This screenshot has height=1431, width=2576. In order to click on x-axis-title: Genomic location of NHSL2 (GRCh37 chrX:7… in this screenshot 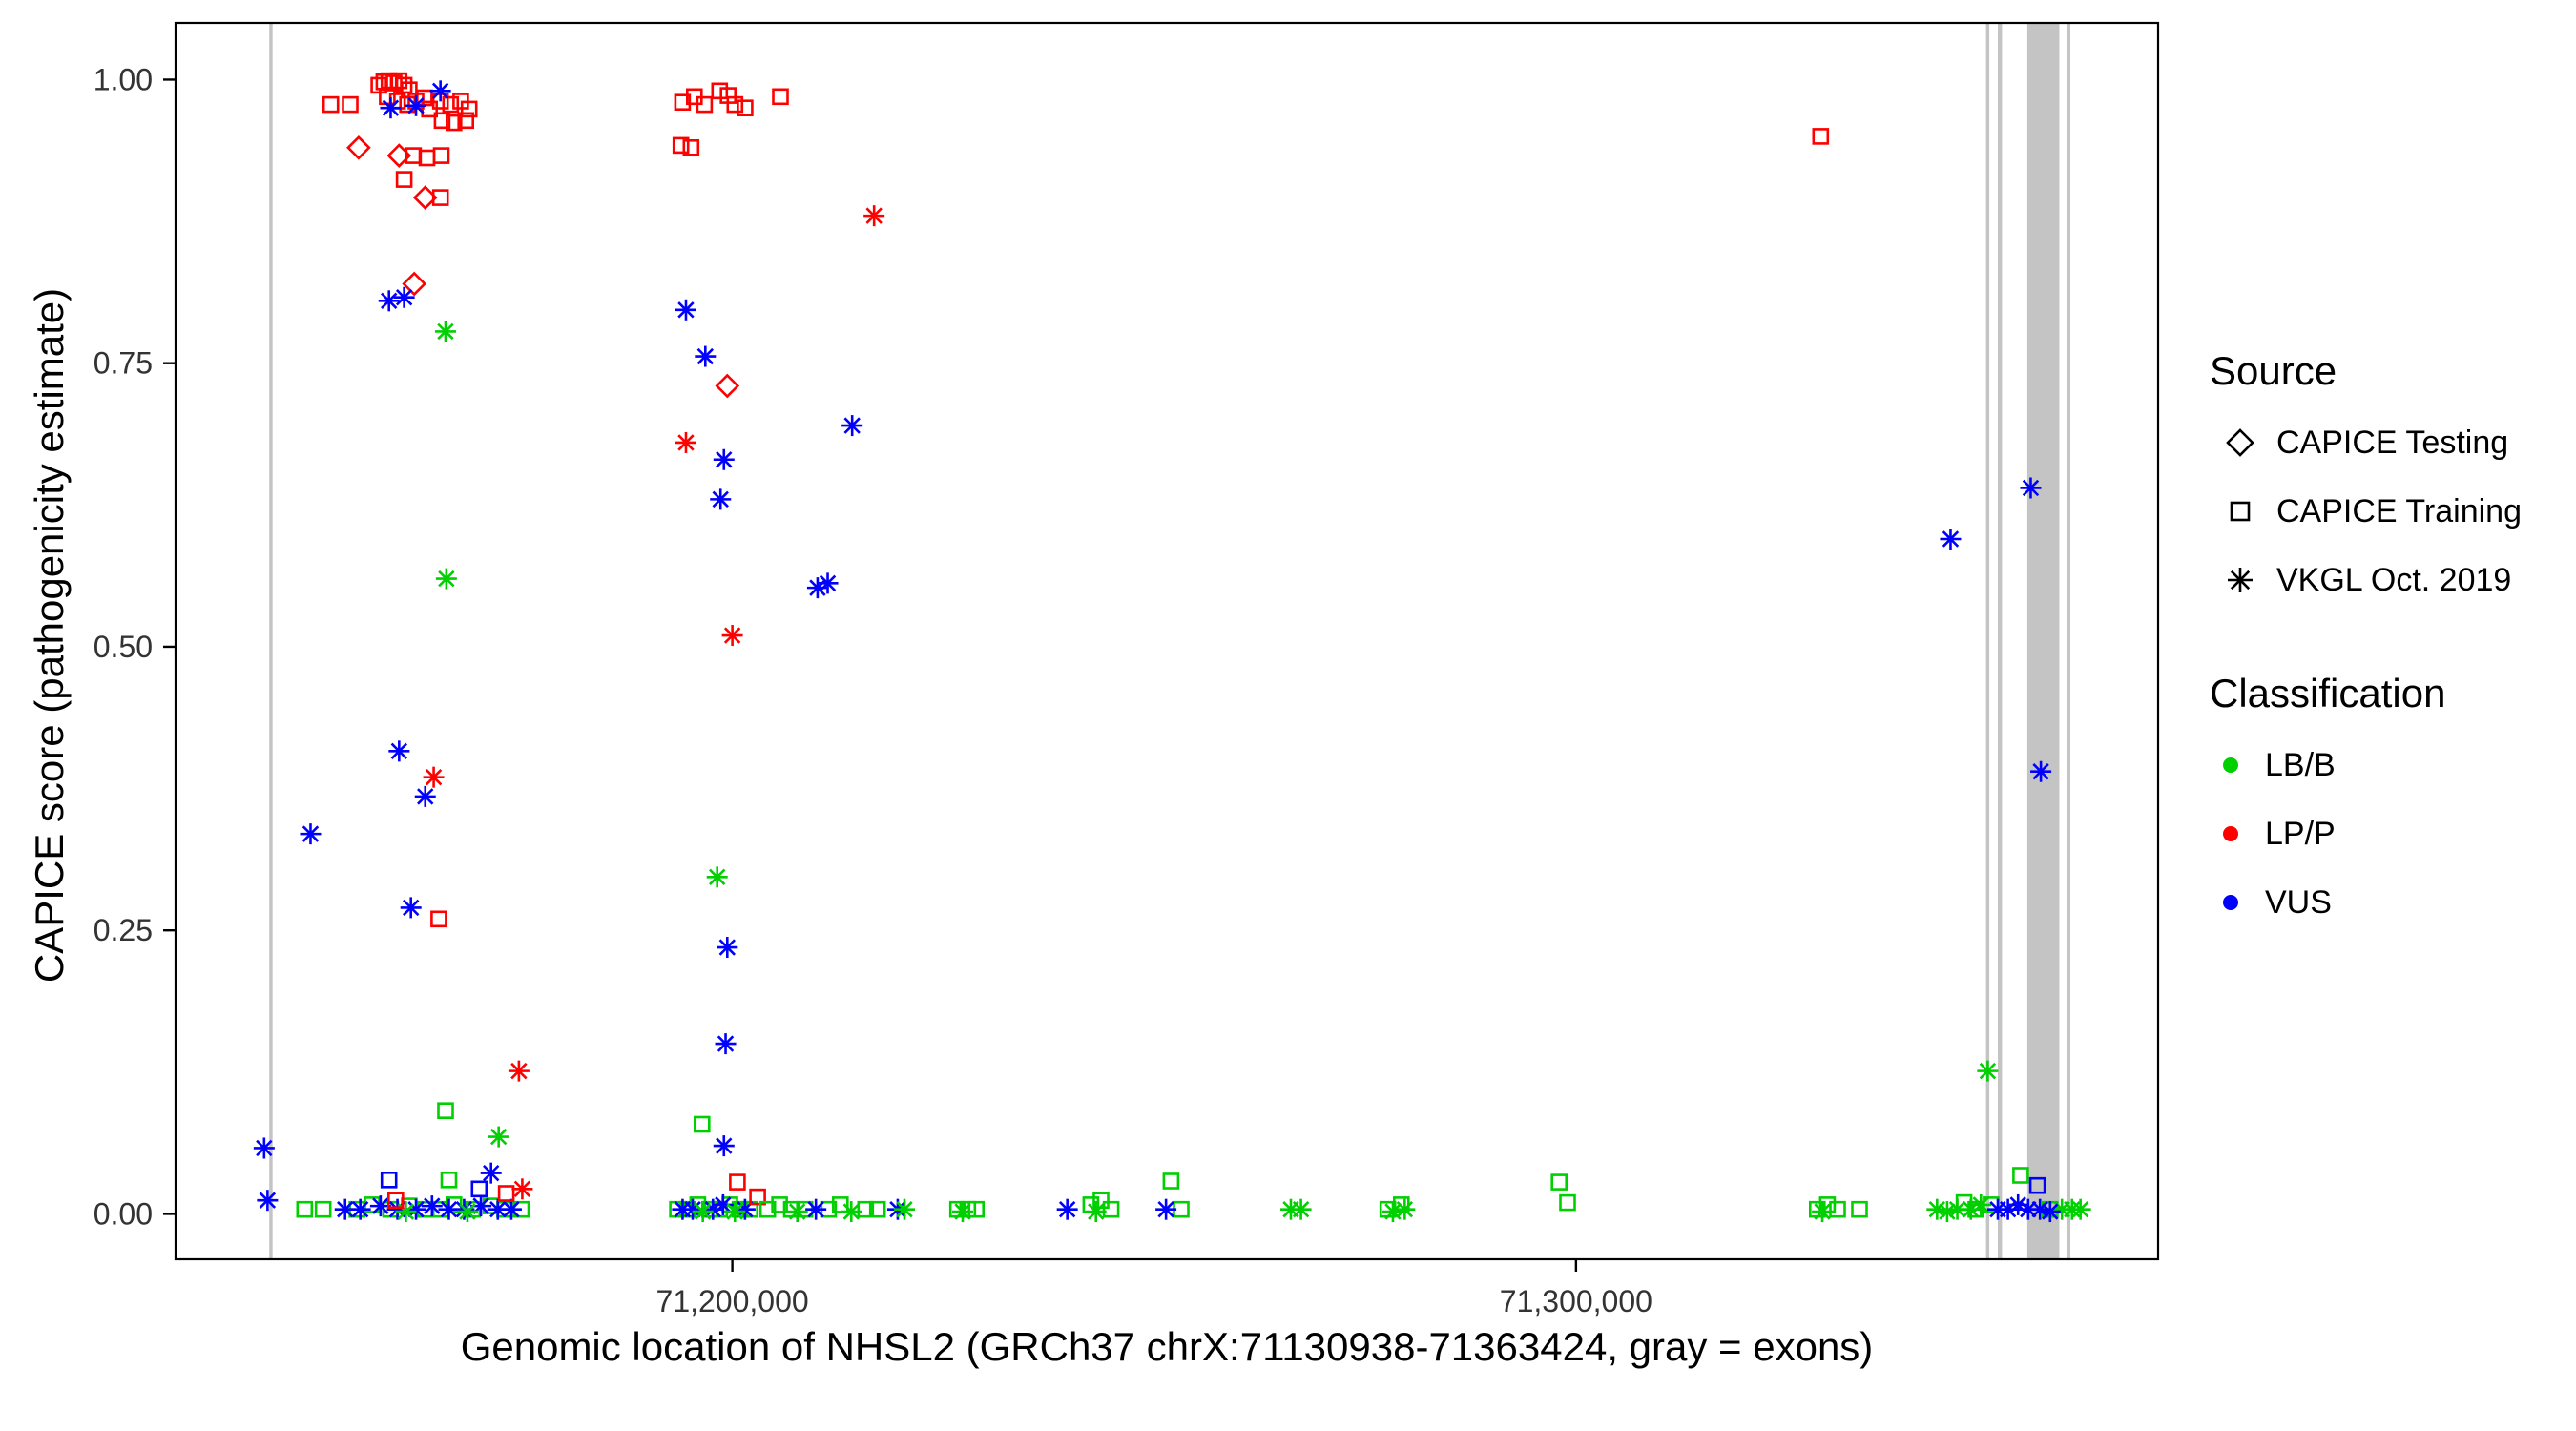, I will do `click(1167, 1346)`.